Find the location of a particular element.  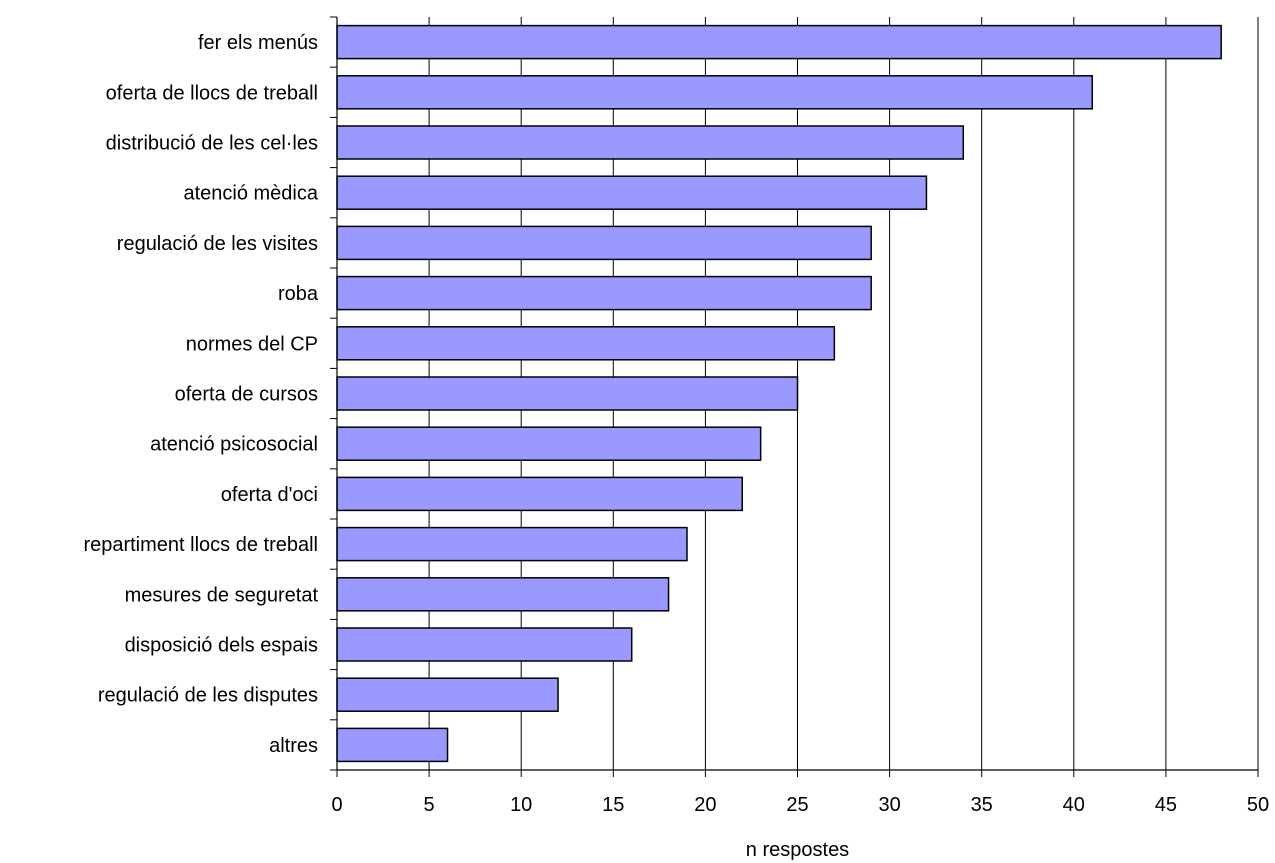

category-label-10: repartiment llocs de treball is located at coordinates (200, 545).